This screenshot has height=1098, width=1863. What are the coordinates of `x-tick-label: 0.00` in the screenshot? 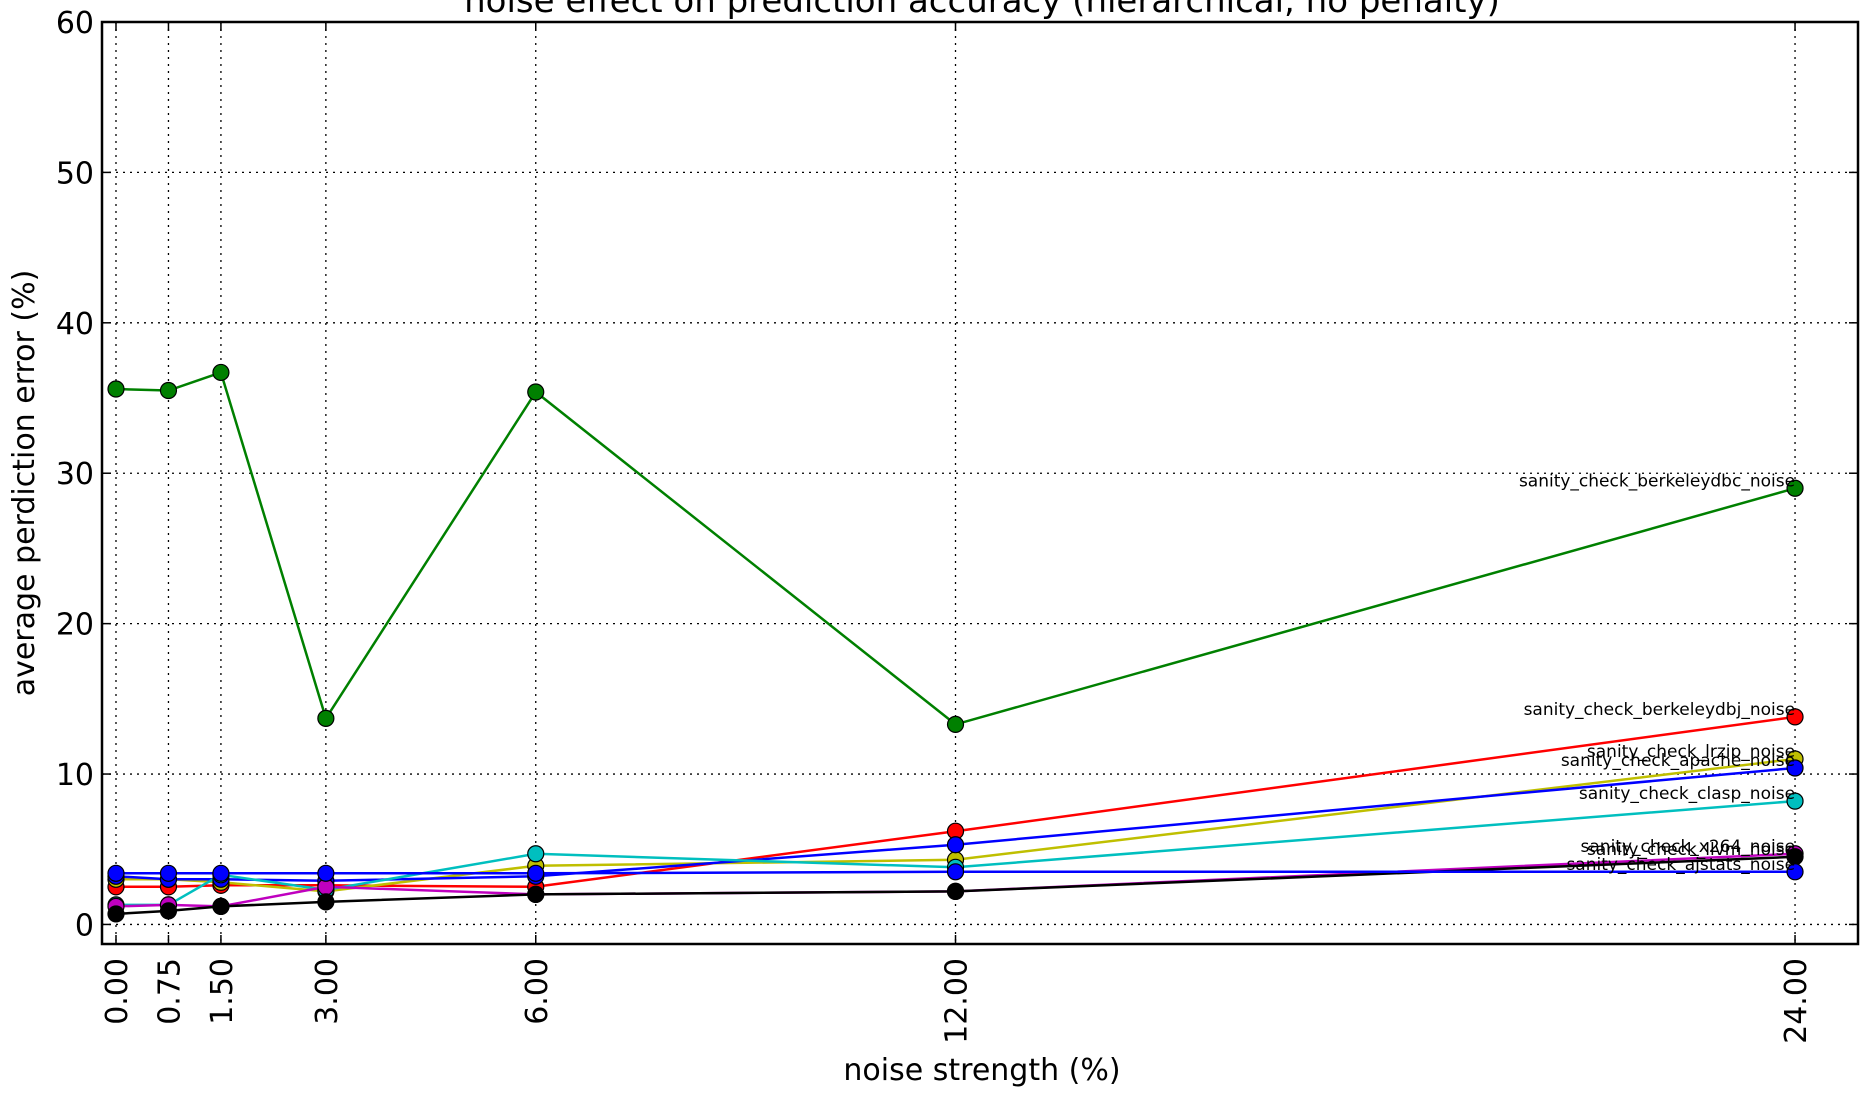 It's located at (117, 991).